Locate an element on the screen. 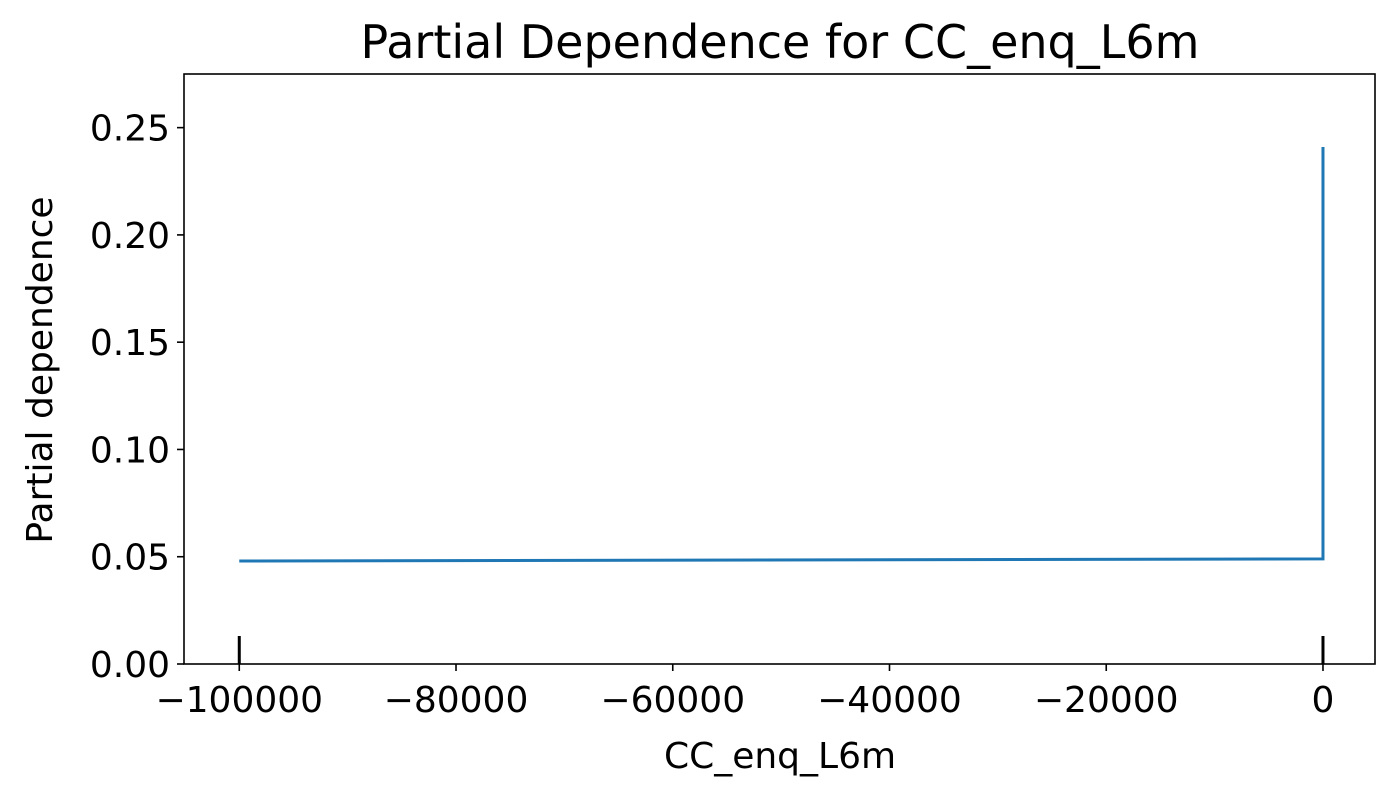 This screenshot has height=798, width=1395. x-tick-label: −60000 is located at coordinates (672, 700).